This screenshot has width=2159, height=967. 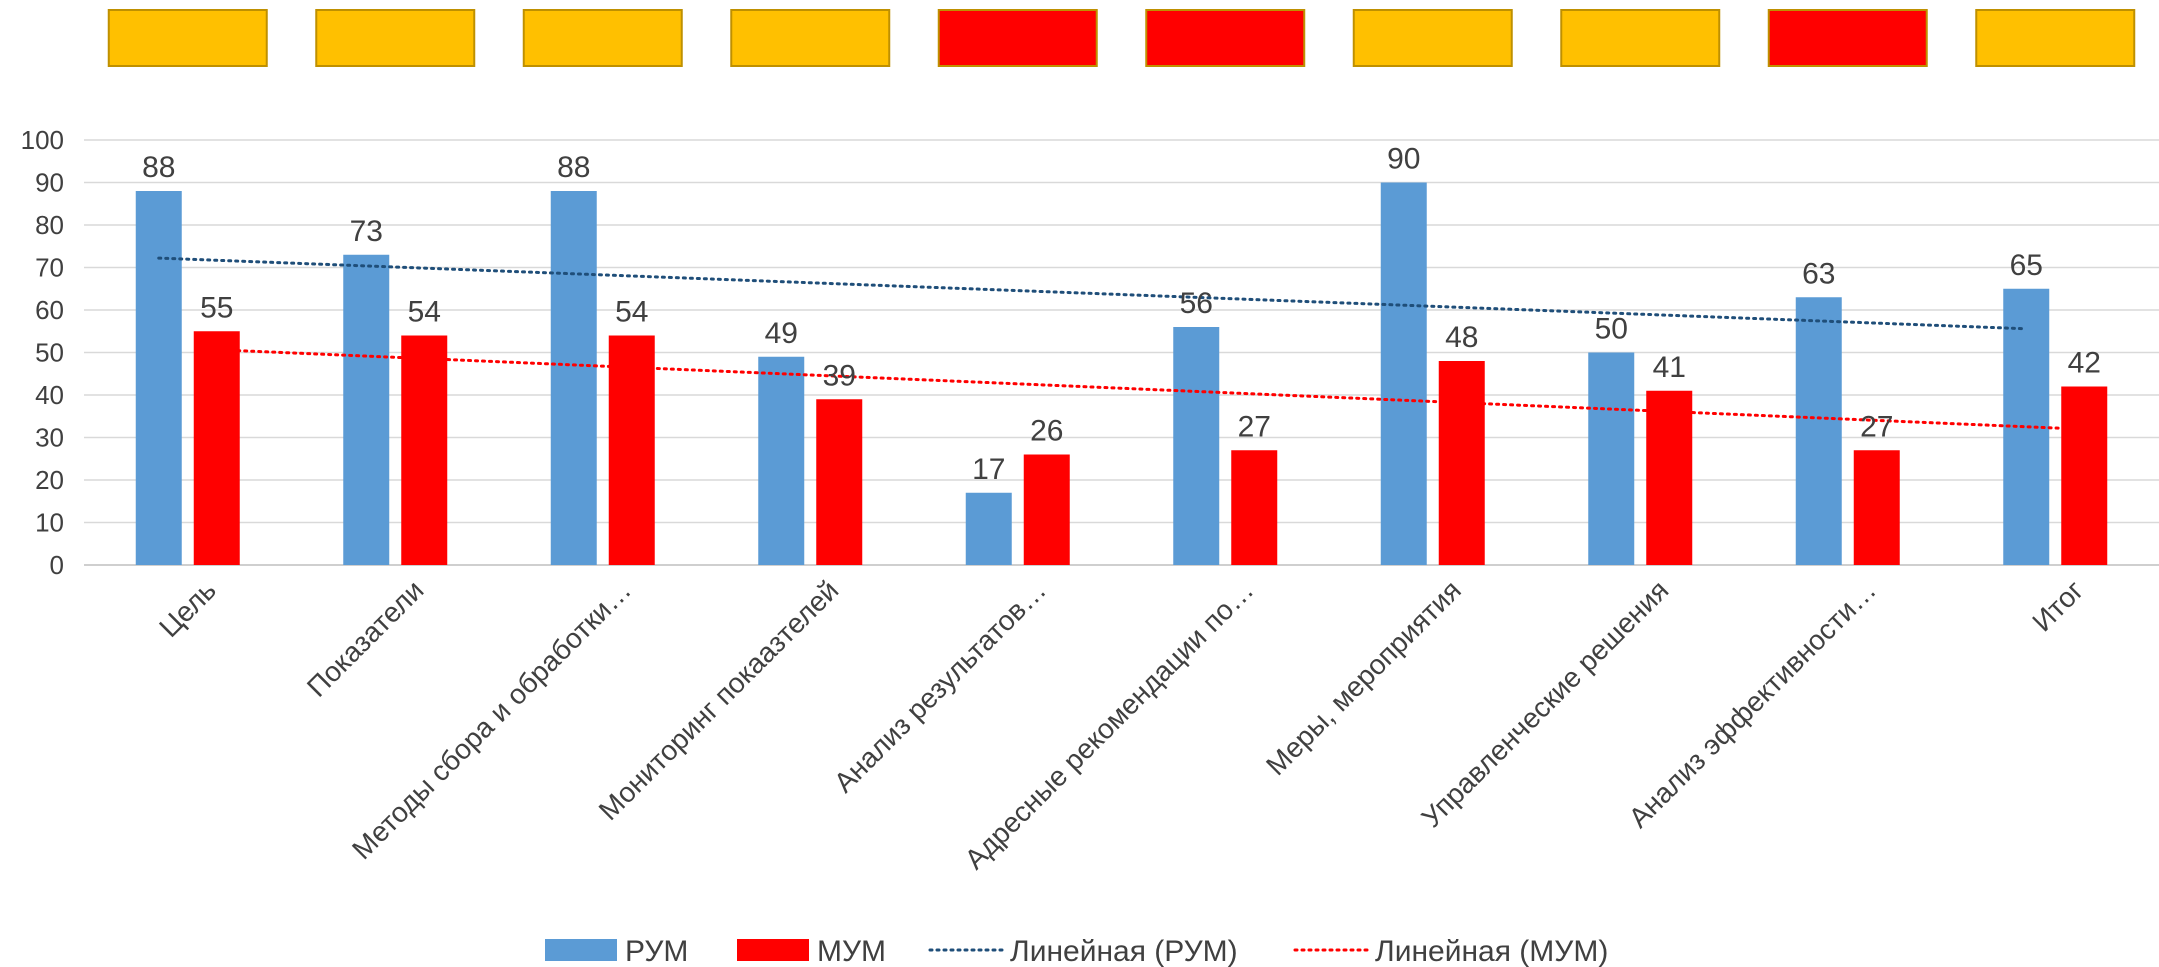 What do you see at coordinates (656, 951) in the screenshot?
I see `legend-label: РУМ` at bounding box center [656, 951].